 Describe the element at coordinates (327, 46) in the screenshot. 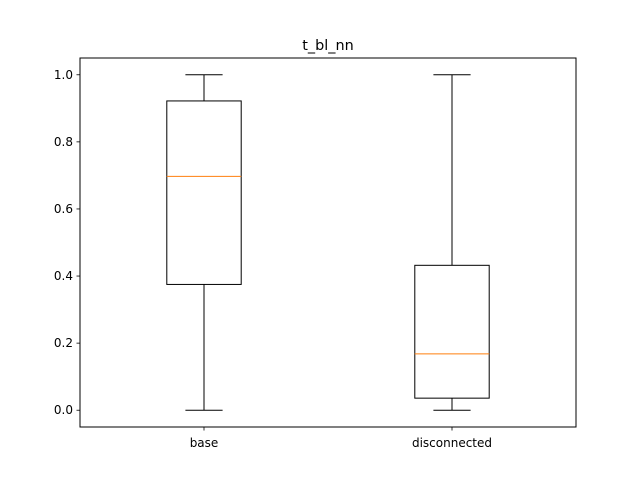

I see `chart-title: t_bl_nn` at that location.